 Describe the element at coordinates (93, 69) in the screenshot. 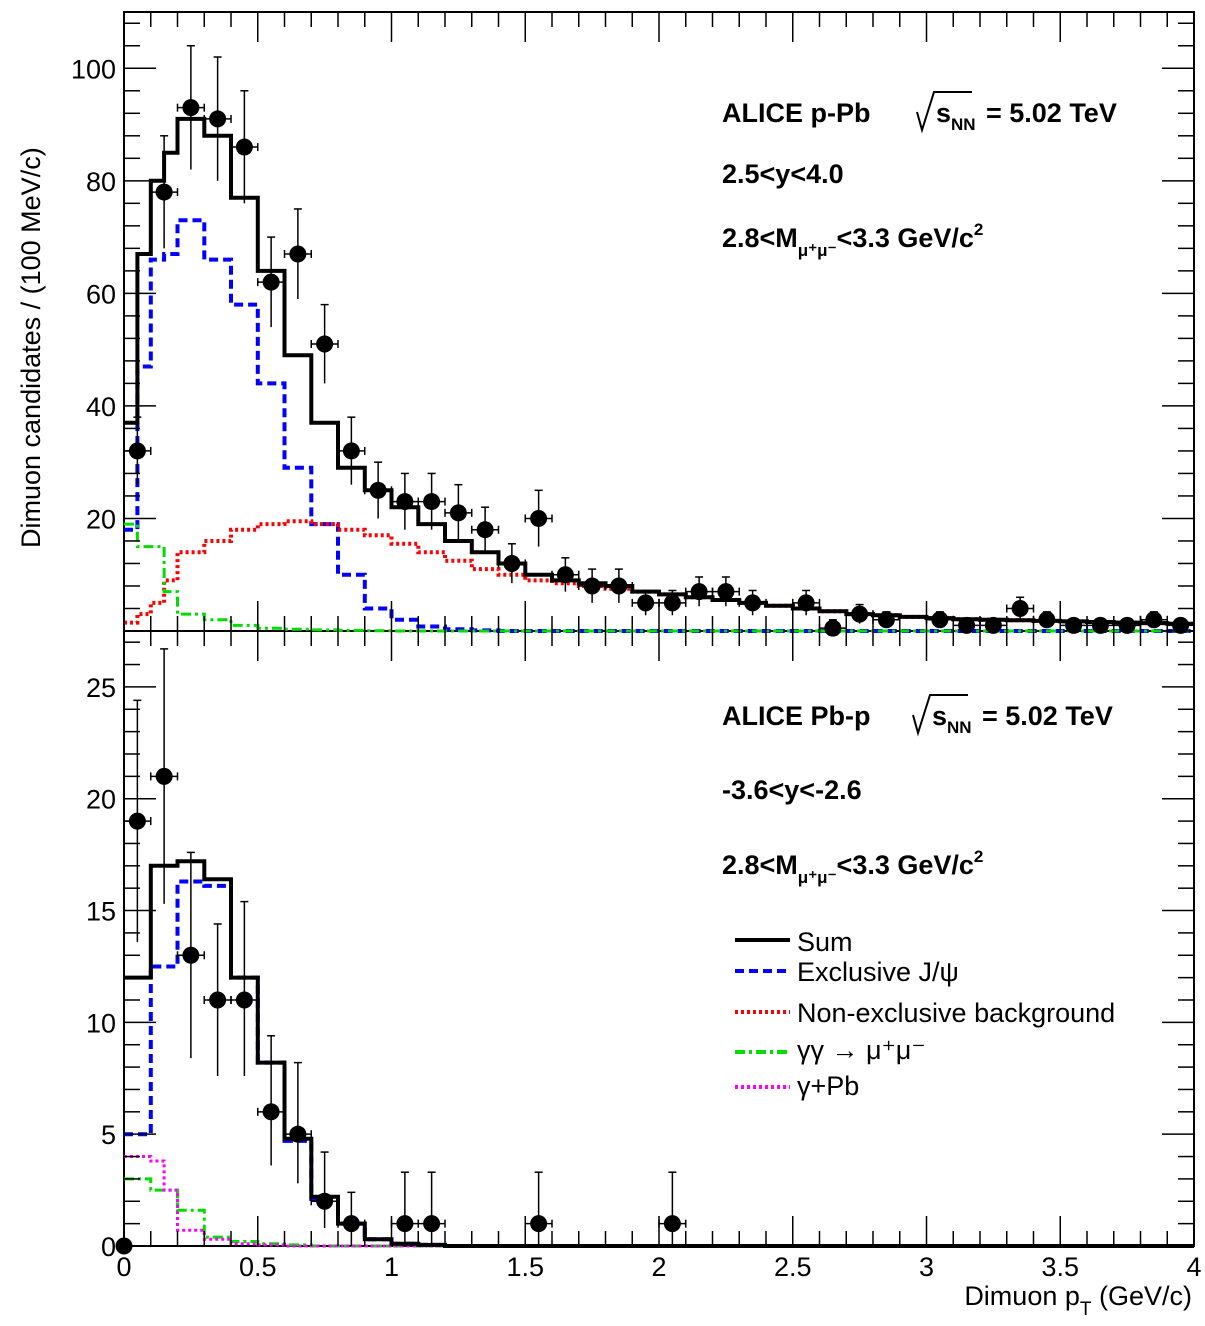

I see `top-y-tick-label: 100` at that location.